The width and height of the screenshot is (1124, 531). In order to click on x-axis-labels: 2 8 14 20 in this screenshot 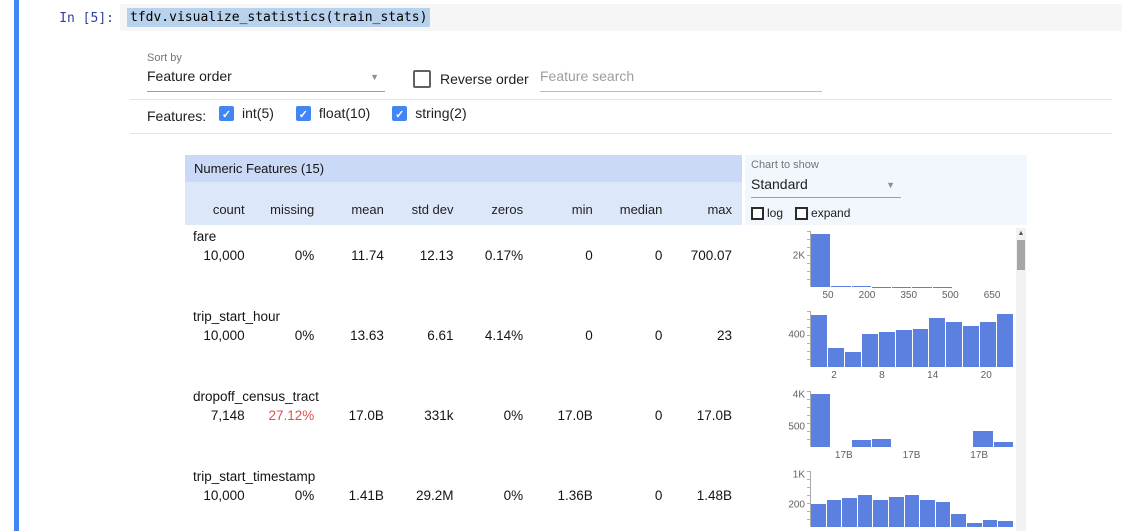, I will do `click(911, 375)`.